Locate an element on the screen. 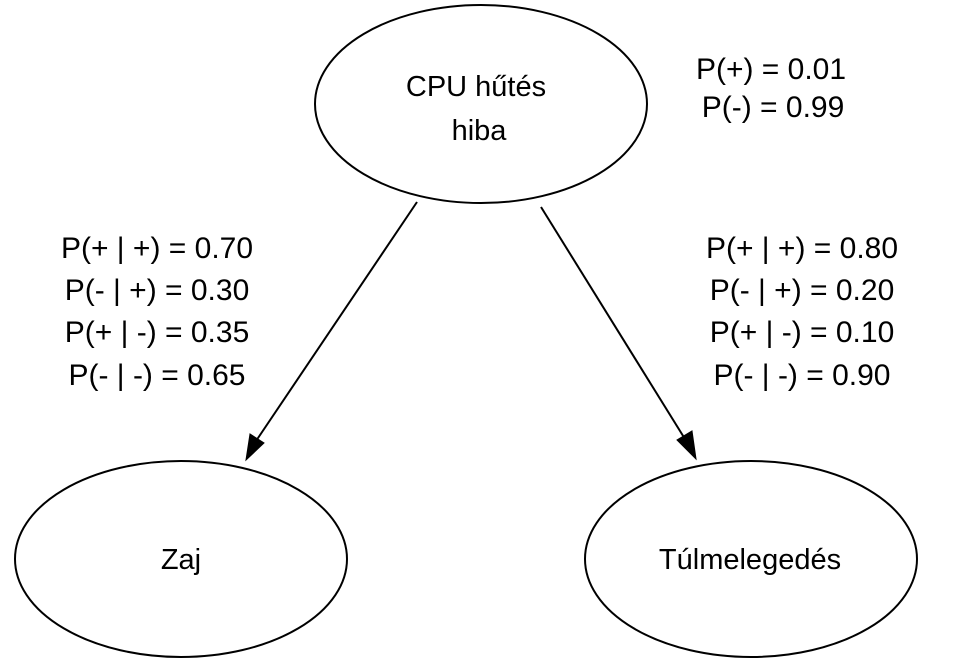 This screenshot has width=963, height=663. node-tulmelegedes-label: Túlmelegedés is located at coordinates (750, 560).